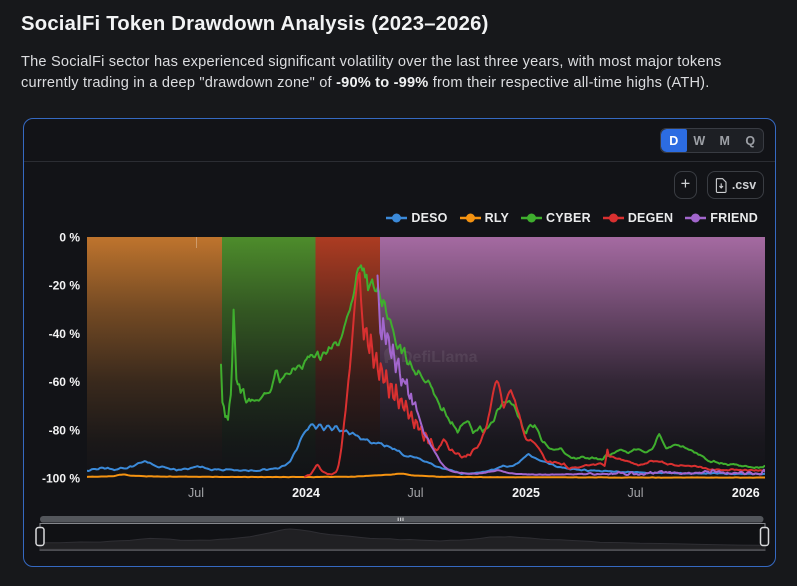 The image size is (797, 586). I want to click on svg-text: -100 %, so click(61, 479).